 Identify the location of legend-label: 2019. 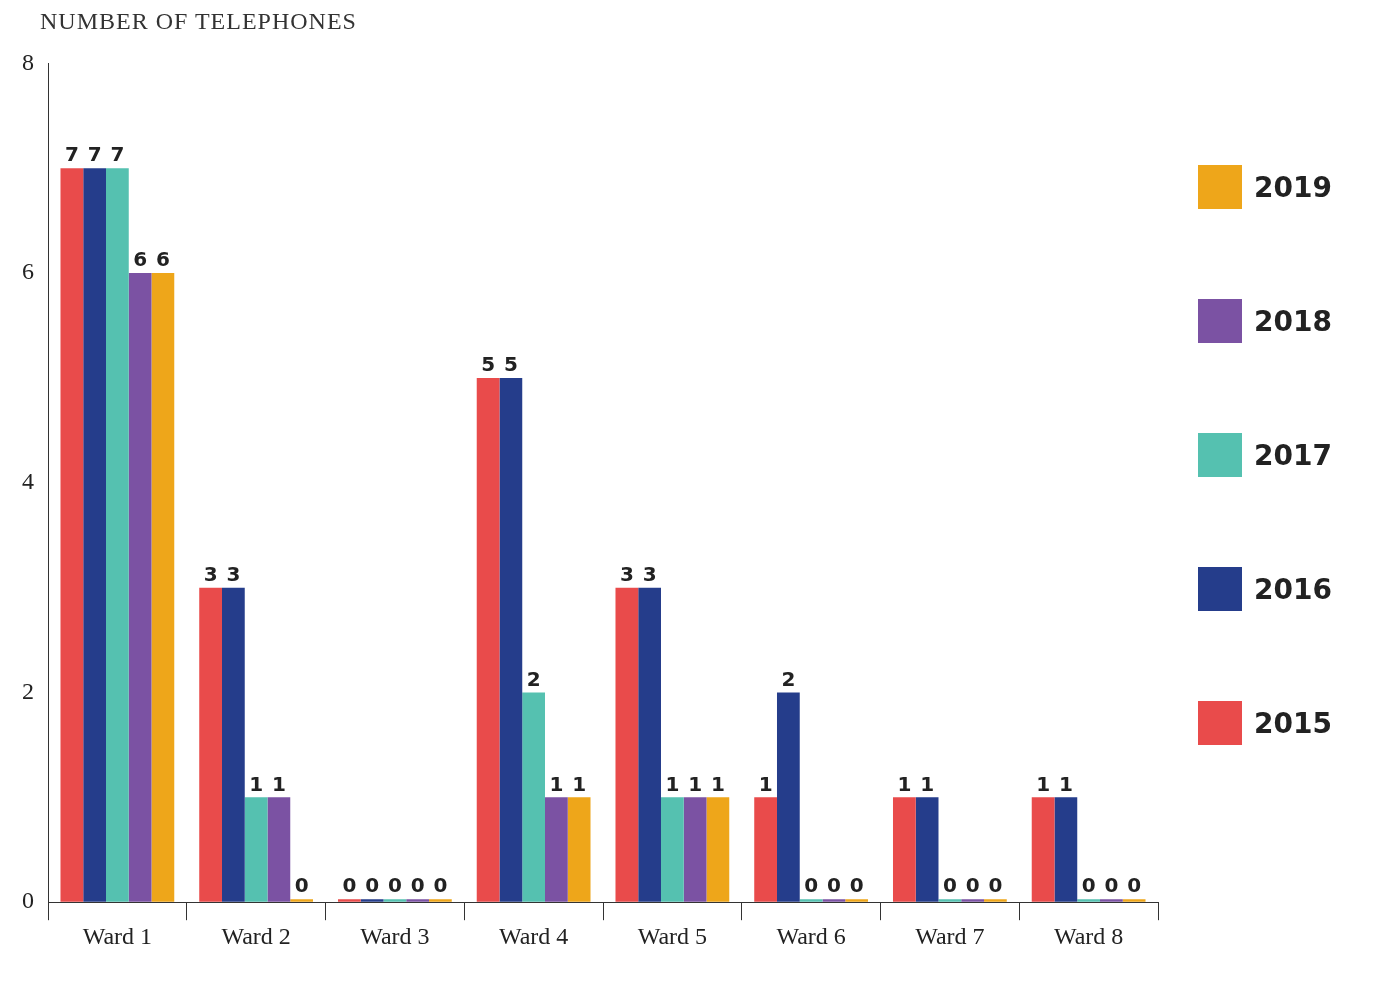
(1293, 187).